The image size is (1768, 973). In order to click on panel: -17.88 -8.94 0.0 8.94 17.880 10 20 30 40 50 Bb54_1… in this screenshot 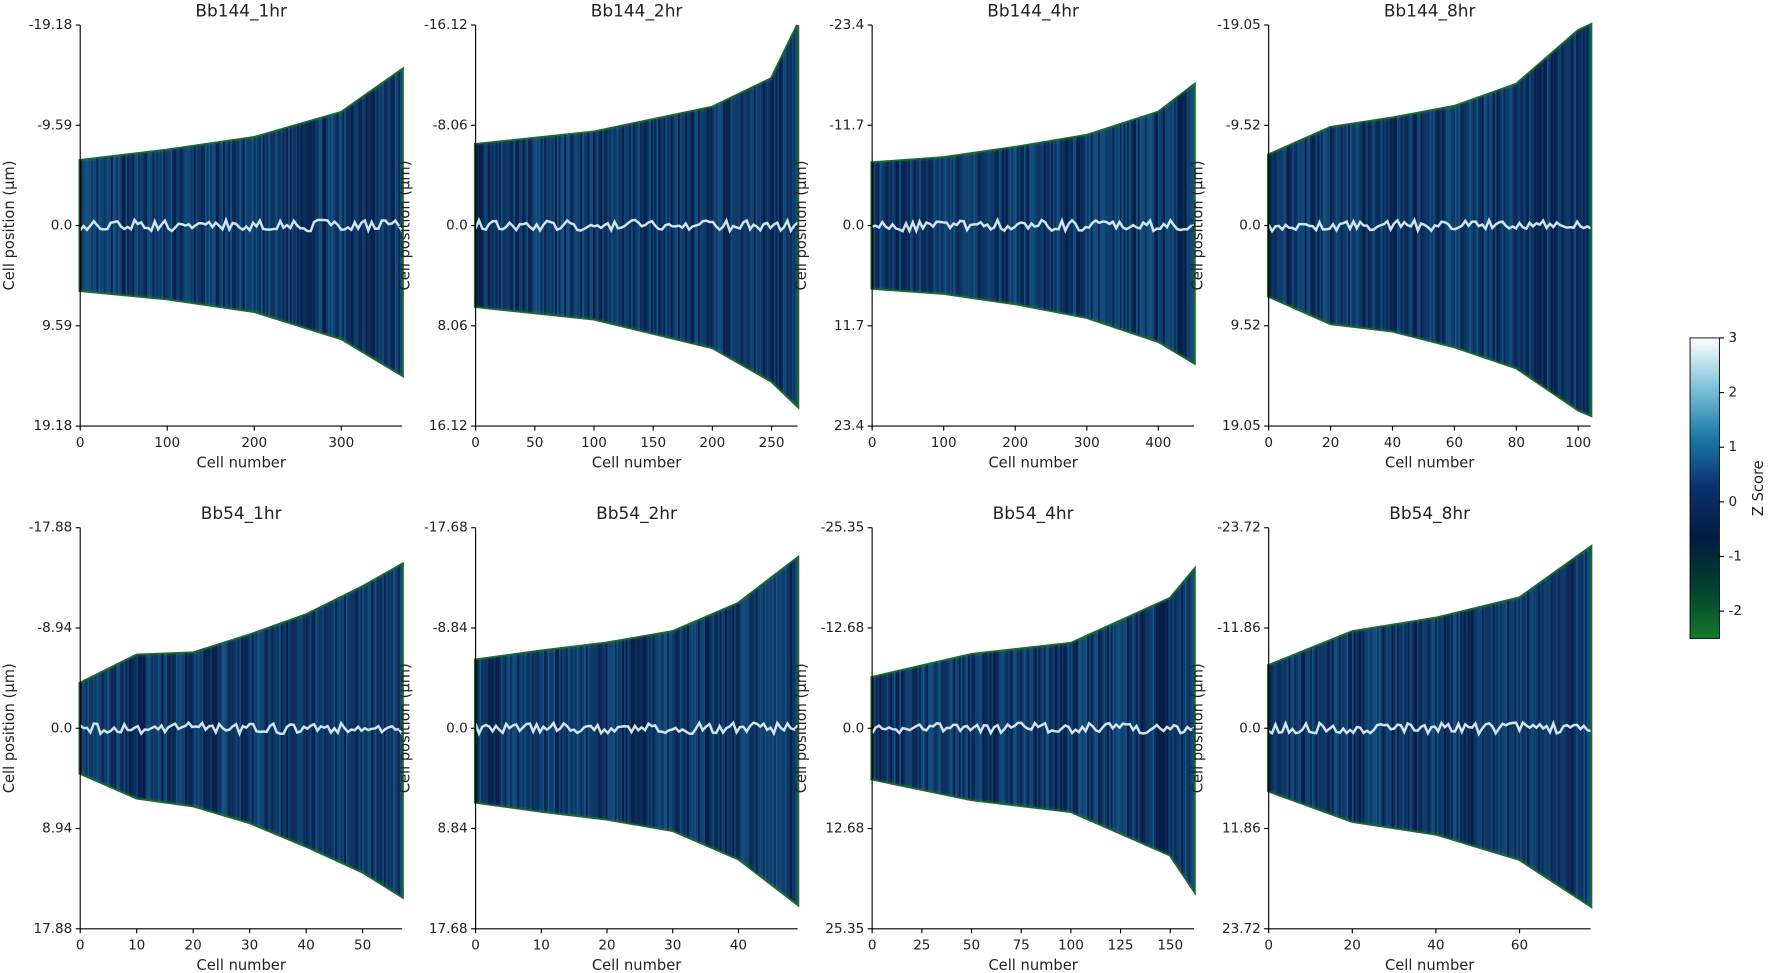, I will do `click(202, 738)`.